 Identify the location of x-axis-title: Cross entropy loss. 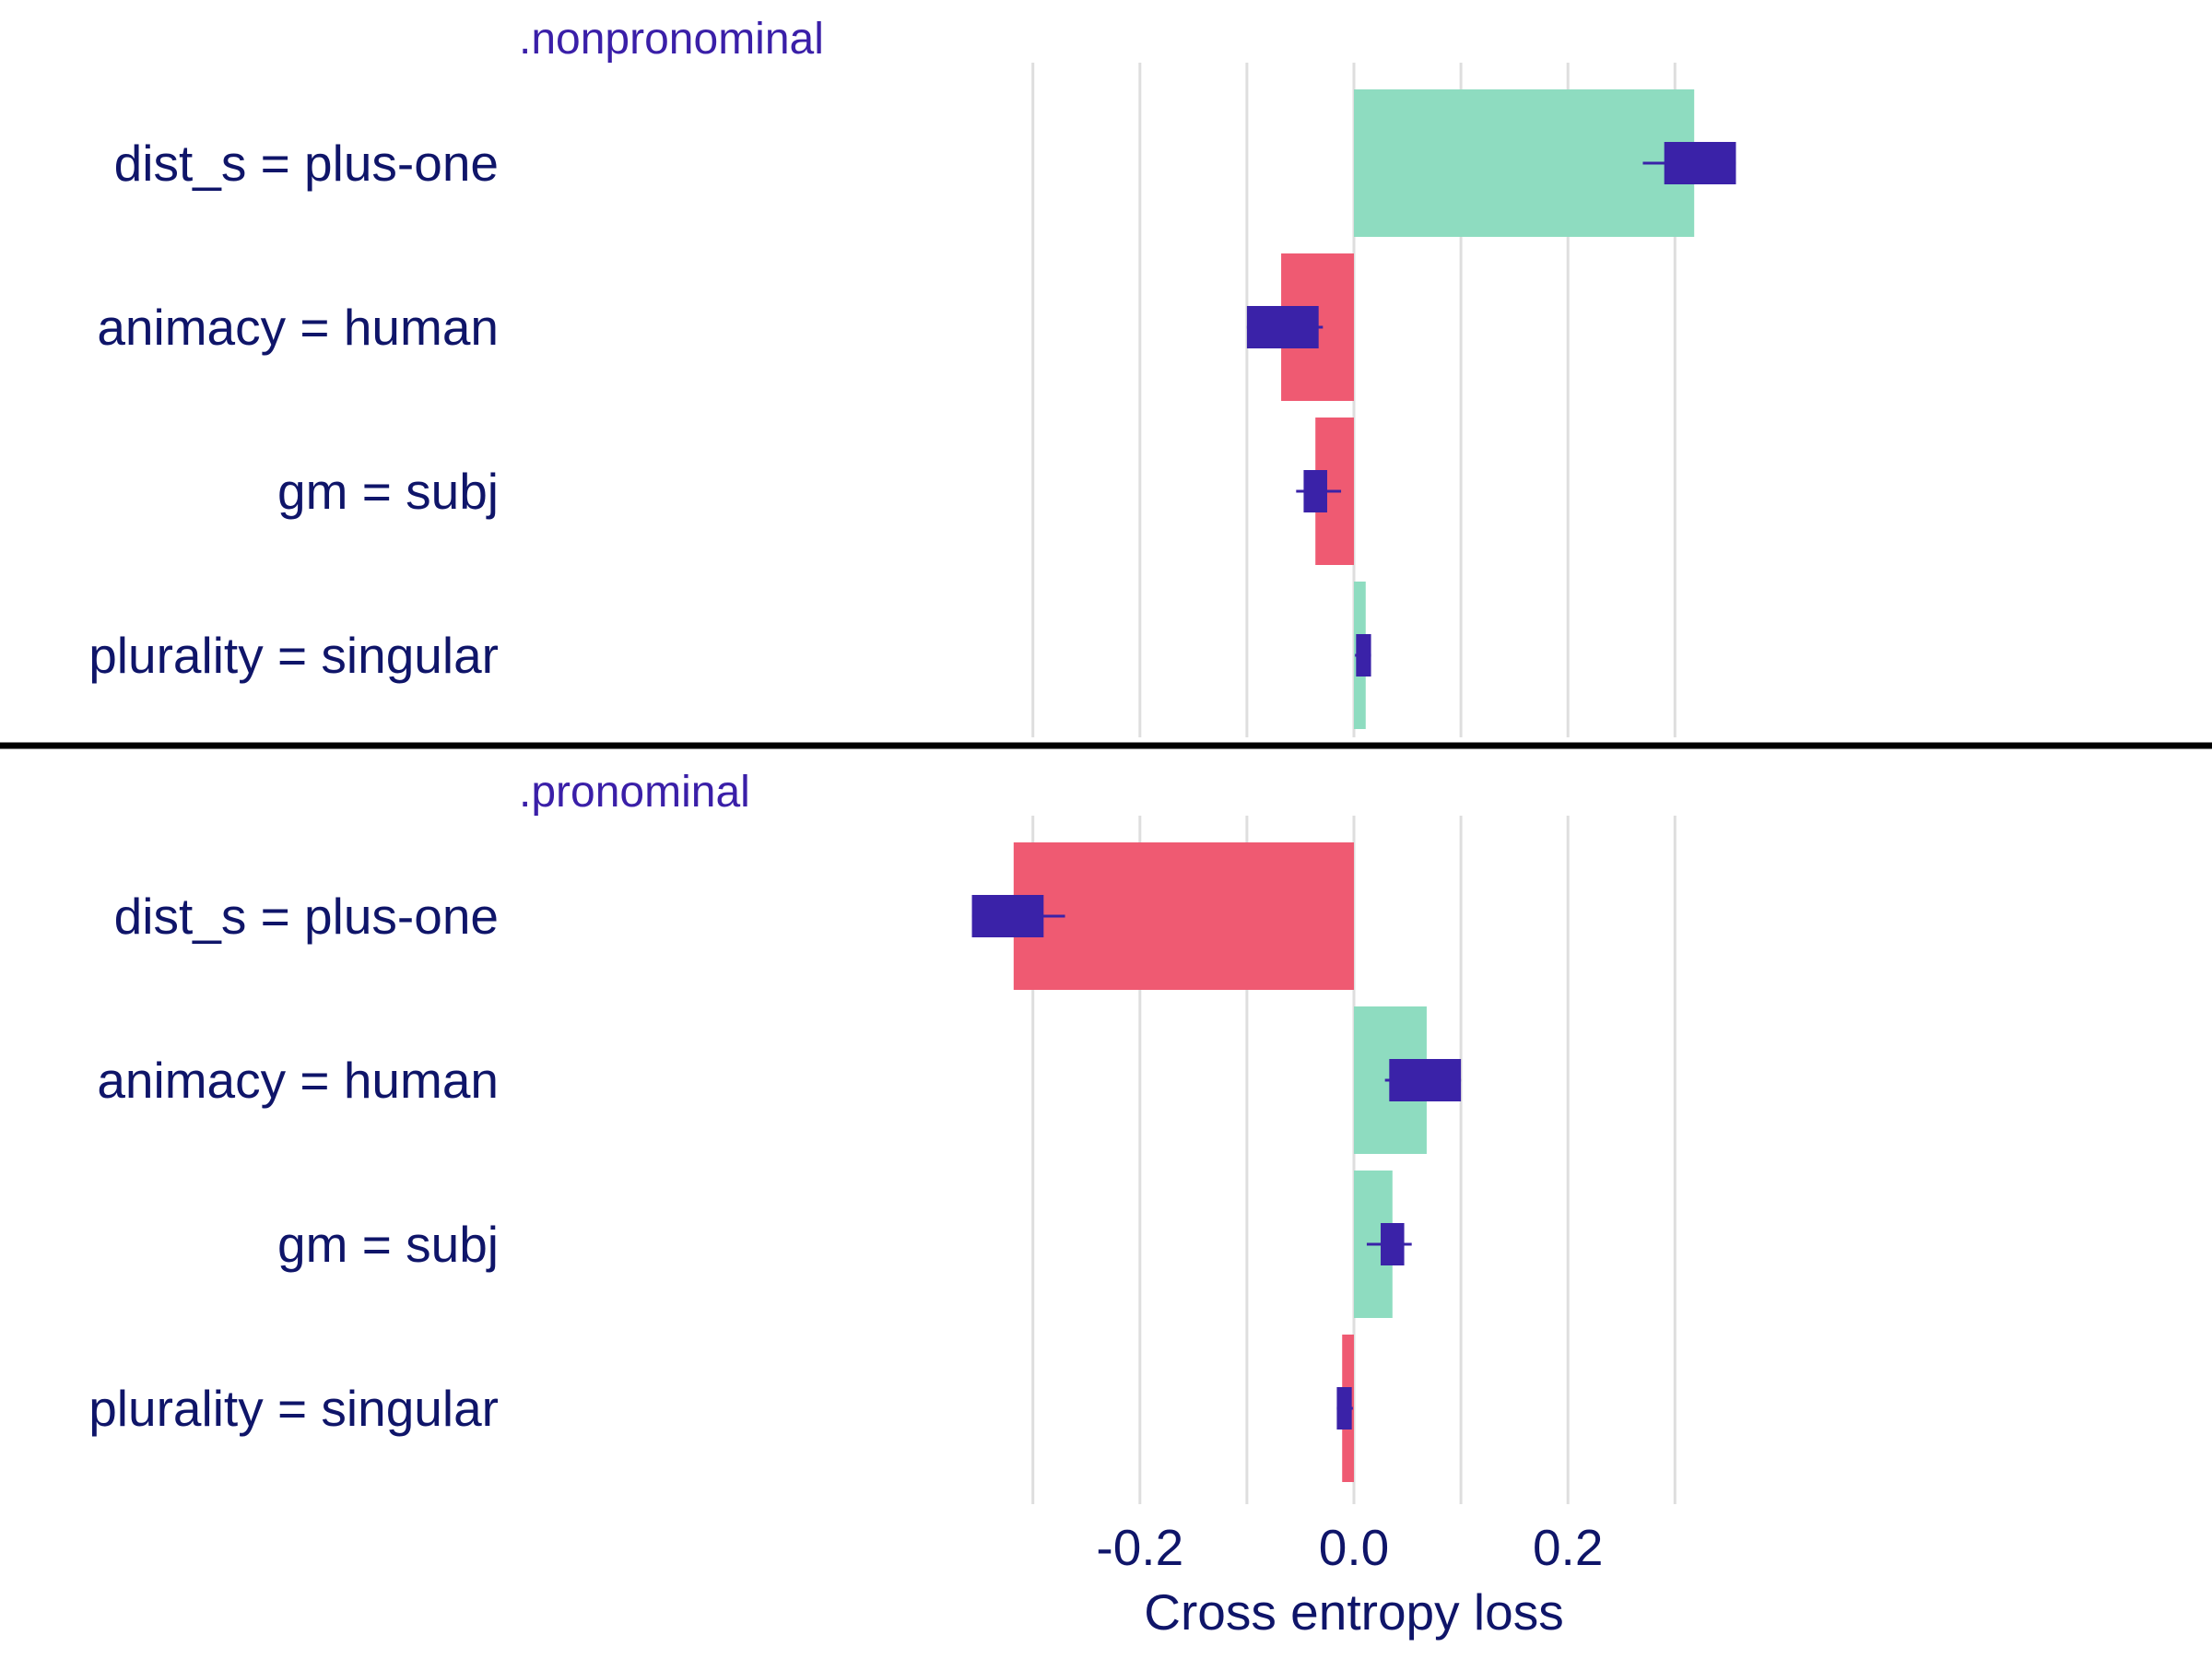
(1353, 1612).